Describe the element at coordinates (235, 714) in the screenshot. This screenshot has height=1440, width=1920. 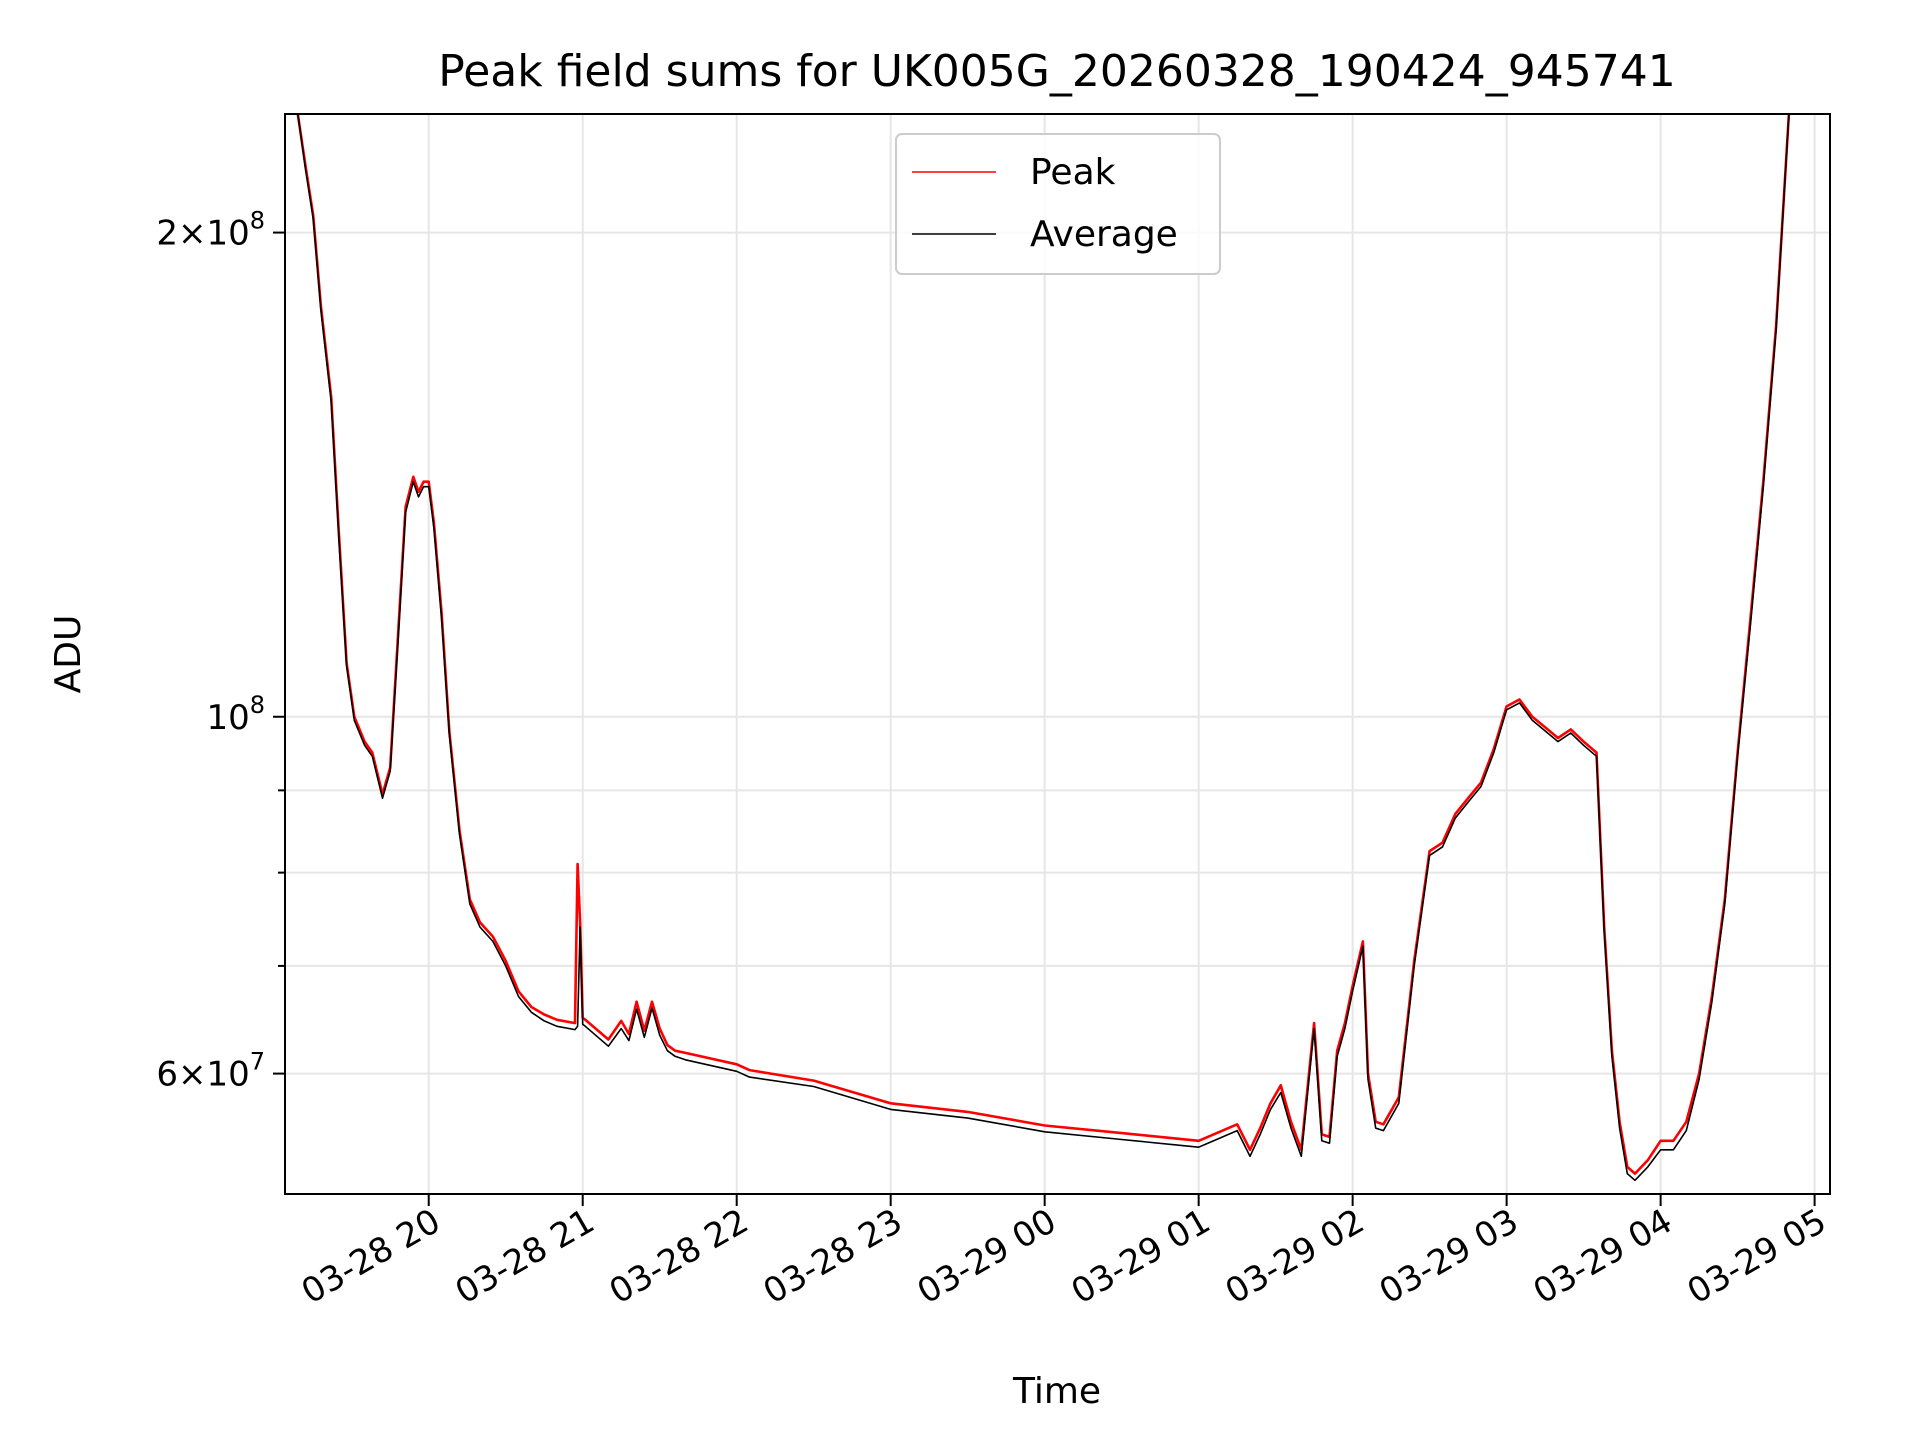
I see `y-tick-label: 108` at that location.